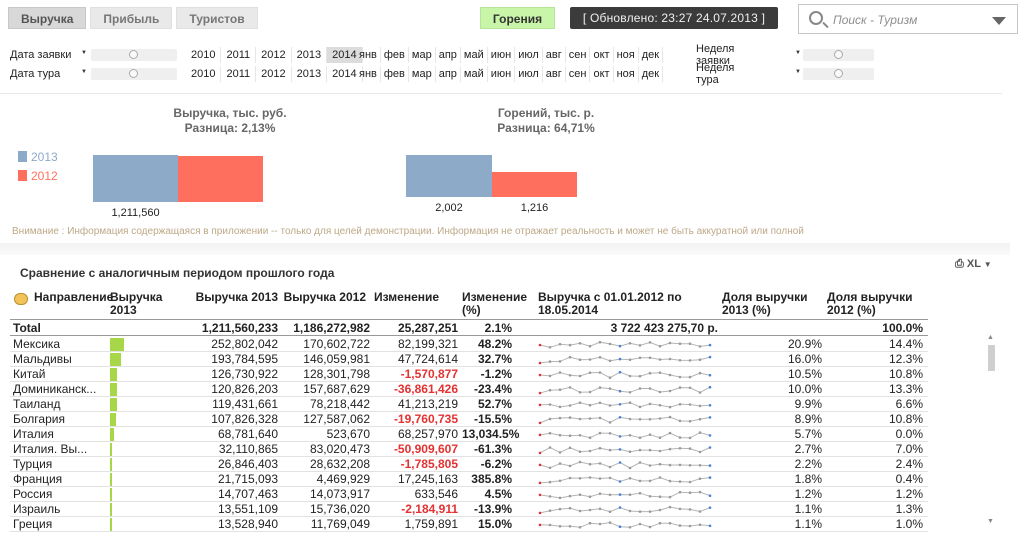 Image resolution: width=1024 pixels, height=535 pixels. I want to click on col-header-change-pct: Изменение (%), so click(495, 303).